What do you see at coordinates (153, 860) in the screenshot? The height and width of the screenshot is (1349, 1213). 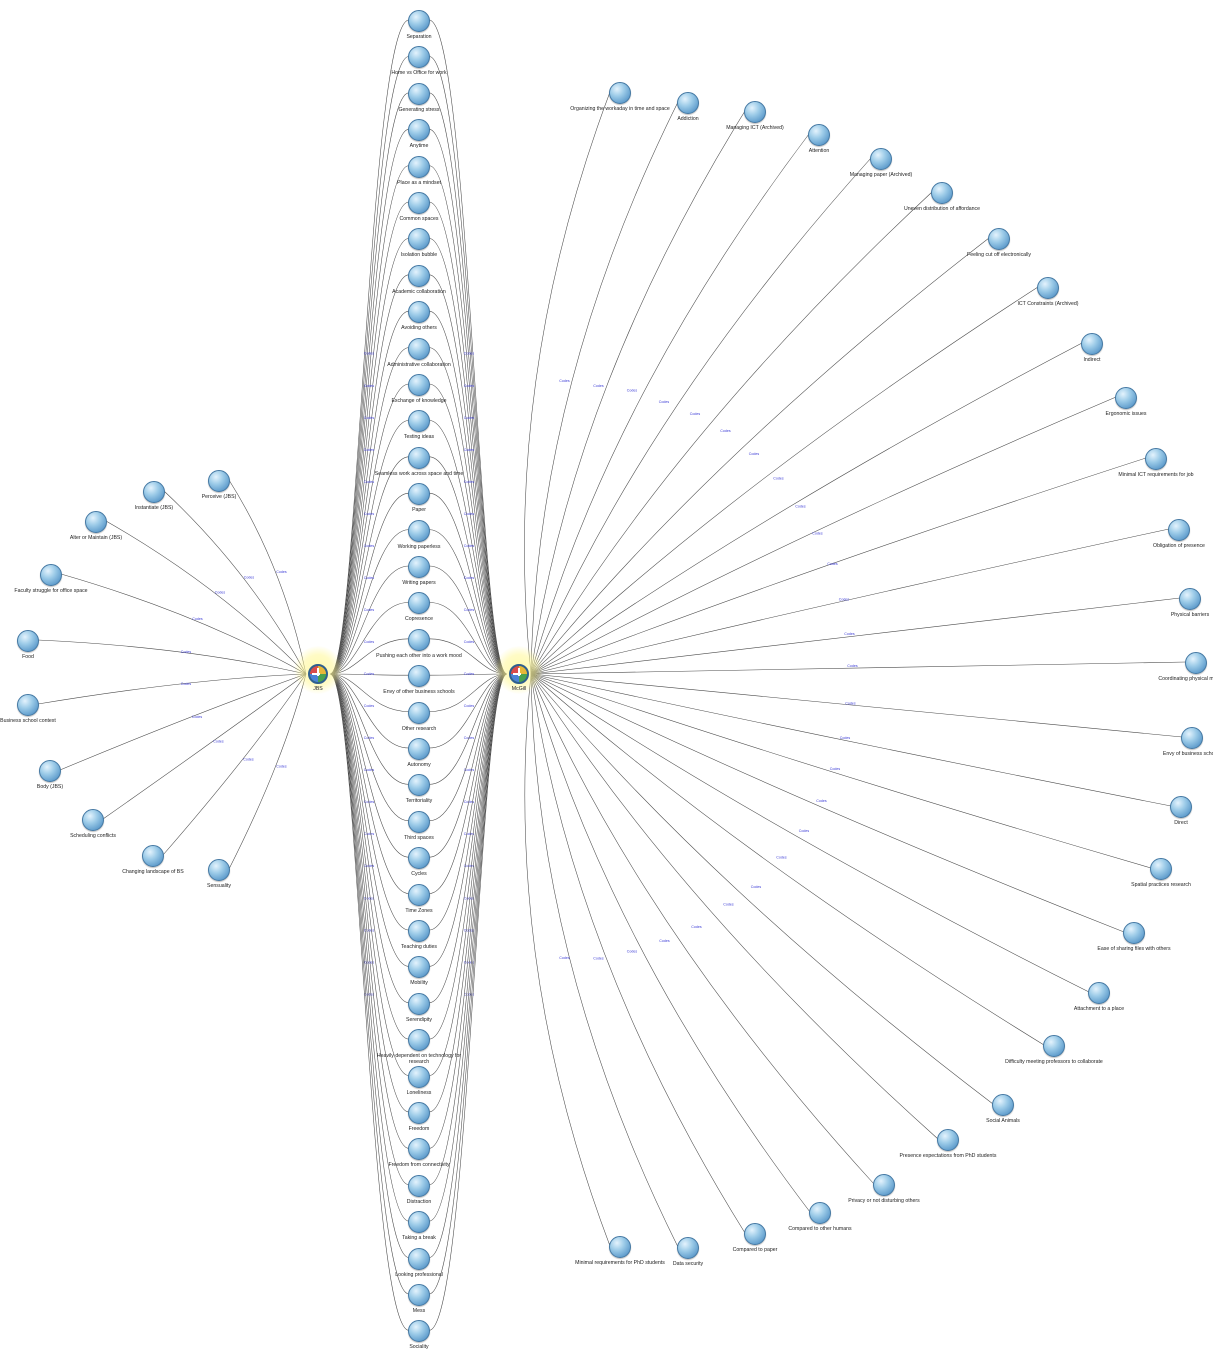 I see `code-node: Changing landscape of BS` at bounding box center [153, 860].